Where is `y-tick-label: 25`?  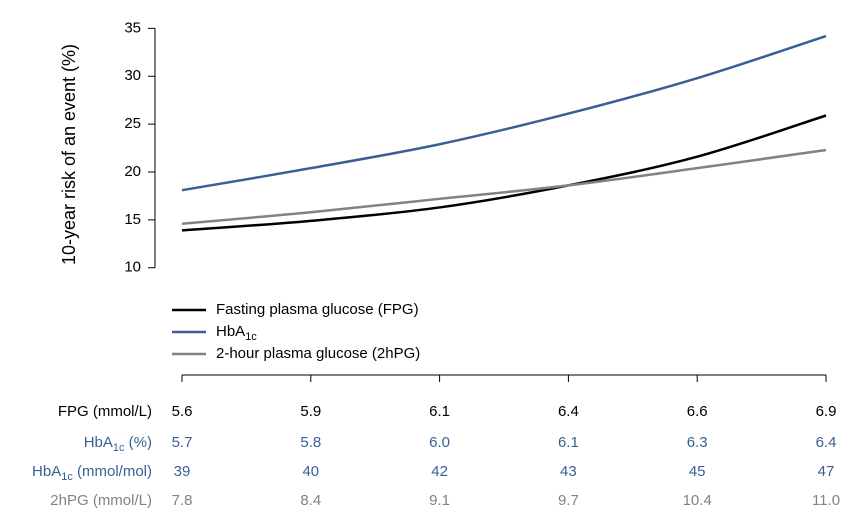
y-tick-label: 25 is located at coordinates (132, 123).